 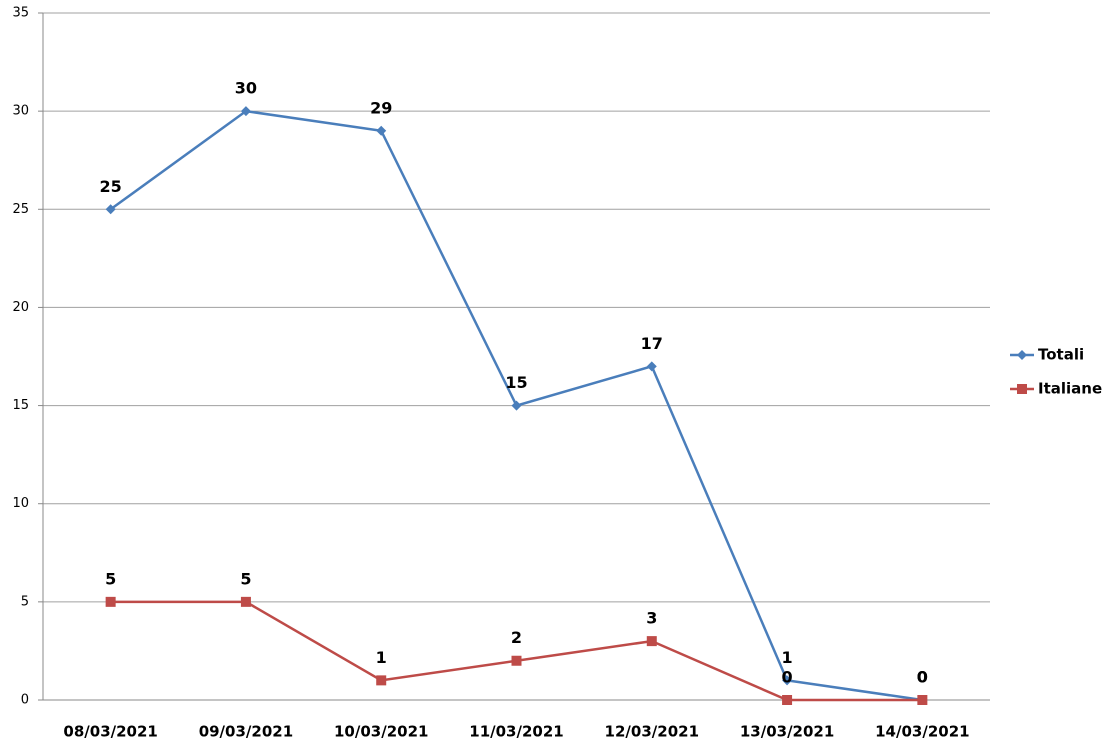 What do you see at coordinates (20, 13) in the screenshot?
I see `y-tick-label: 35` at bounding box center [20, 13].